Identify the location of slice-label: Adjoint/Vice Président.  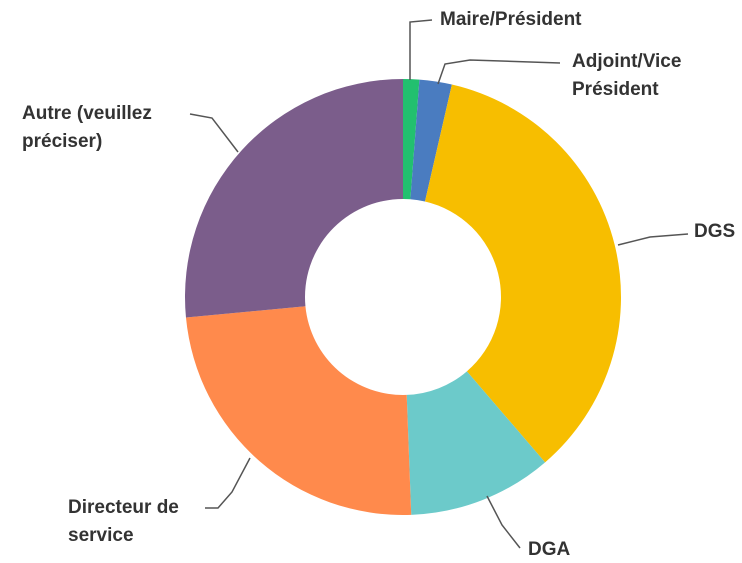
(627, 75).